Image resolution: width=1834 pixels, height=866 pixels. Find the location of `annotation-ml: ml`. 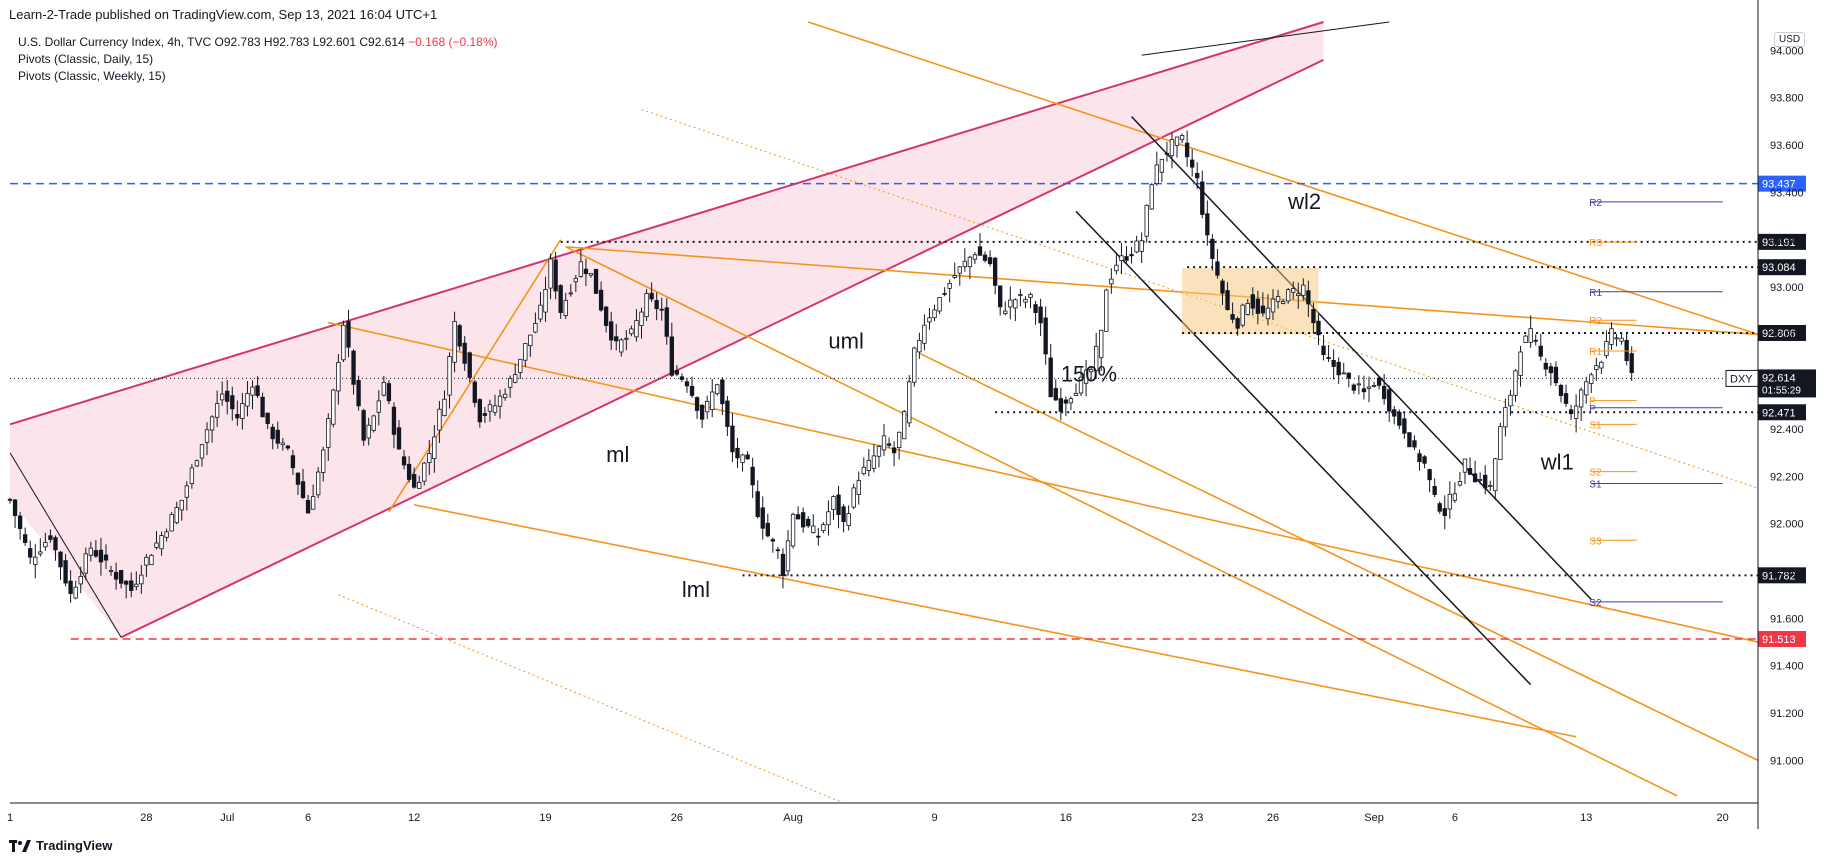

annotation-ml: ml is located at coordinates (617, 454).